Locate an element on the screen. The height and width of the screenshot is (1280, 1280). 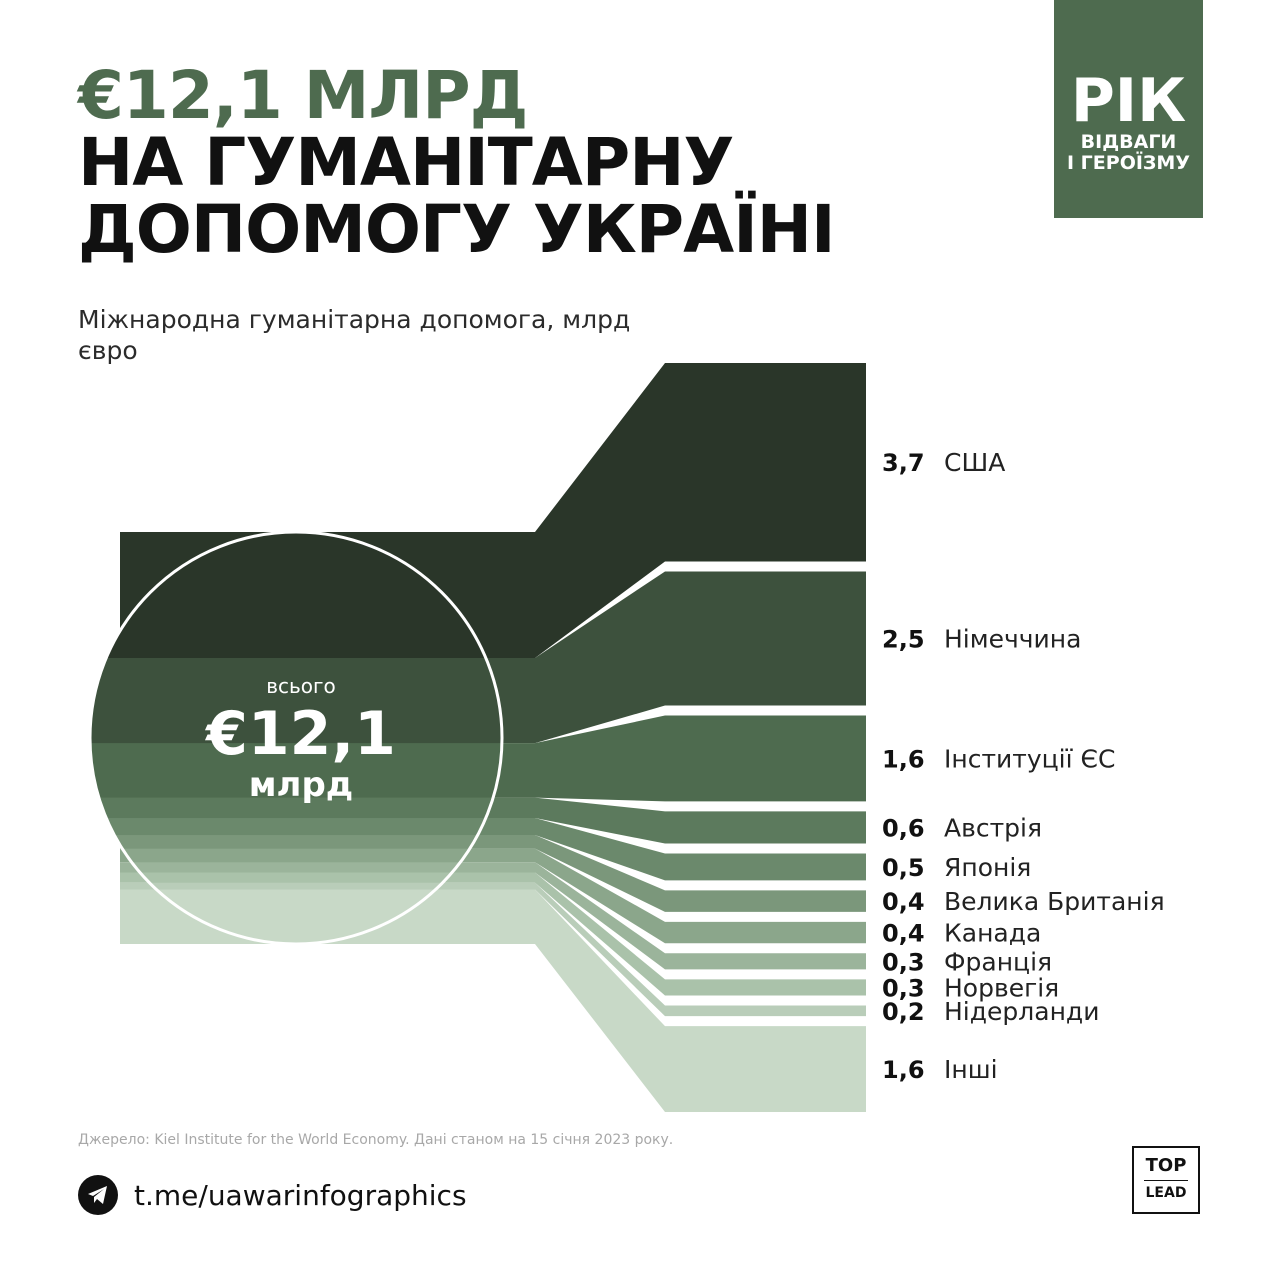
total-circle-outline is located at coordinates (296, 738).